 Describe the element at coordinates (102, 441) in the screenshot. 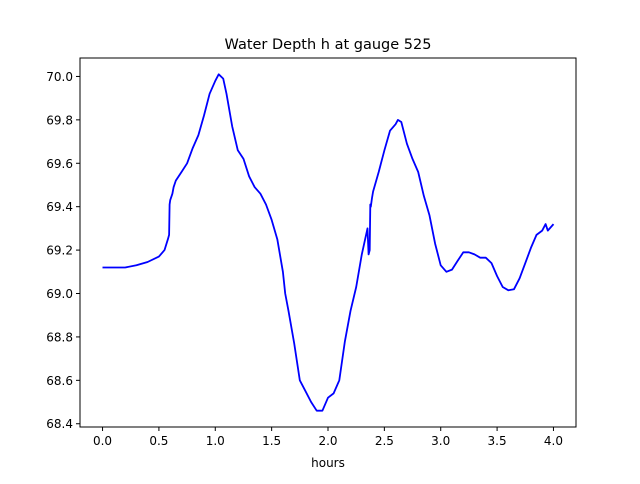

I see `x-tick-label: 0.0` at that location.